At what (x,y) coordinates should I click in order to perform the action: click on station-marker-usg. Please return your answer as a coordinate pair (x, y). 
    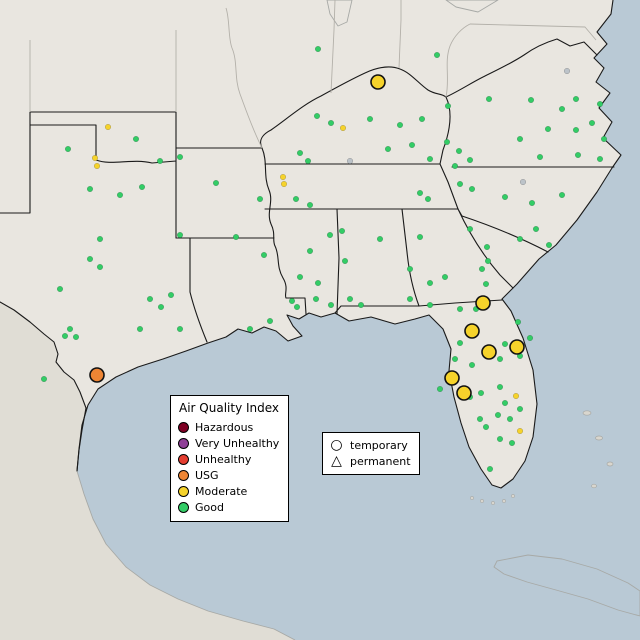
    Looking at the image, I should click on (97, 375).